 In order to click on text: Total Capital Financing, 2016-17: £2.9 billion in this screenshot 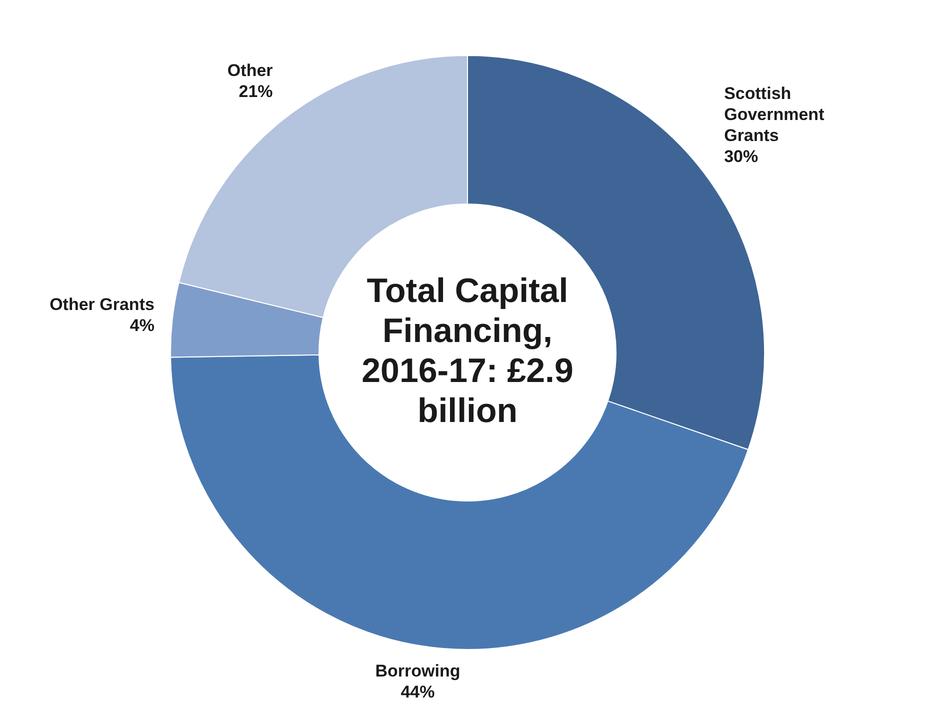, I will do `click(468, 351)`.